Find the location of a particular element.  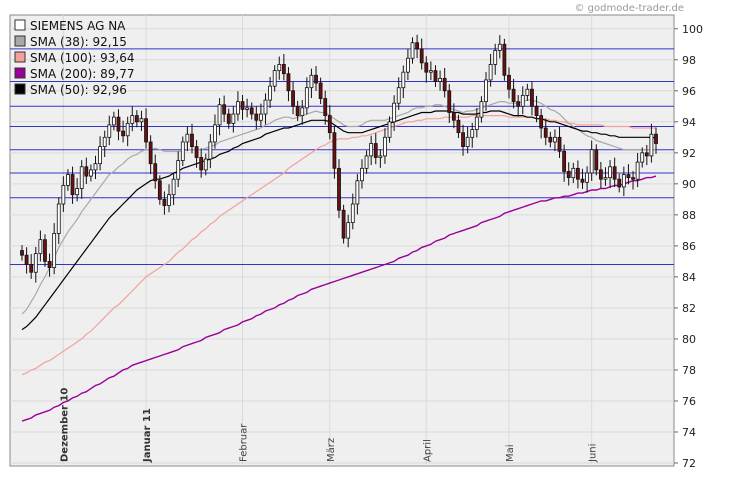

y-tick-label: 94 is located at coordinates (689, 122).